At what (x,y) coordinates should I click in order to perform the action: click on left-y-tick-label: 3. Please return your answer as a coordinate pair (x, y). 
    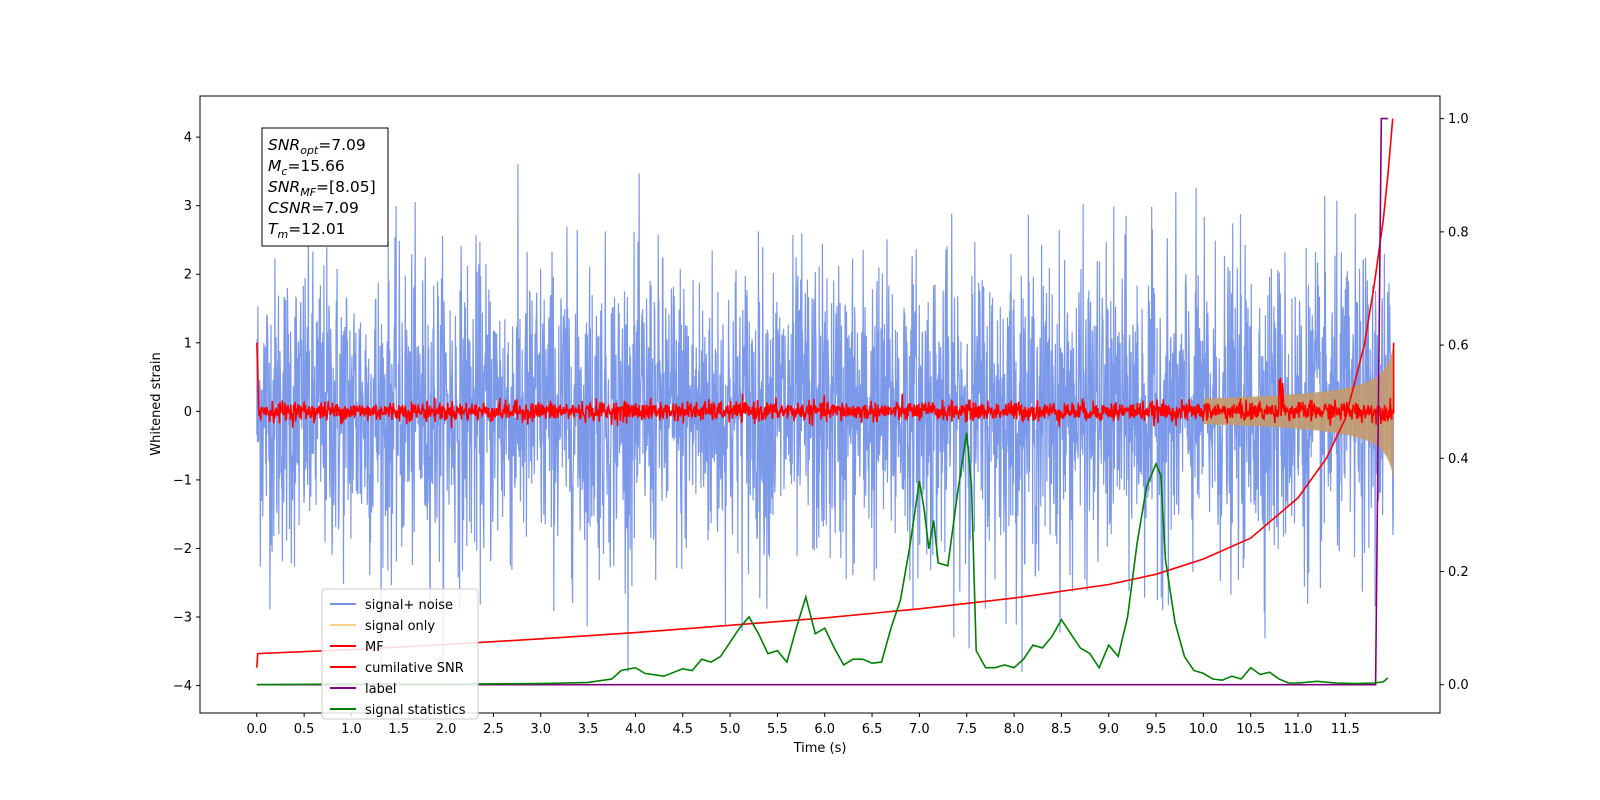
    Looking at the image, I should click on (188, 206).